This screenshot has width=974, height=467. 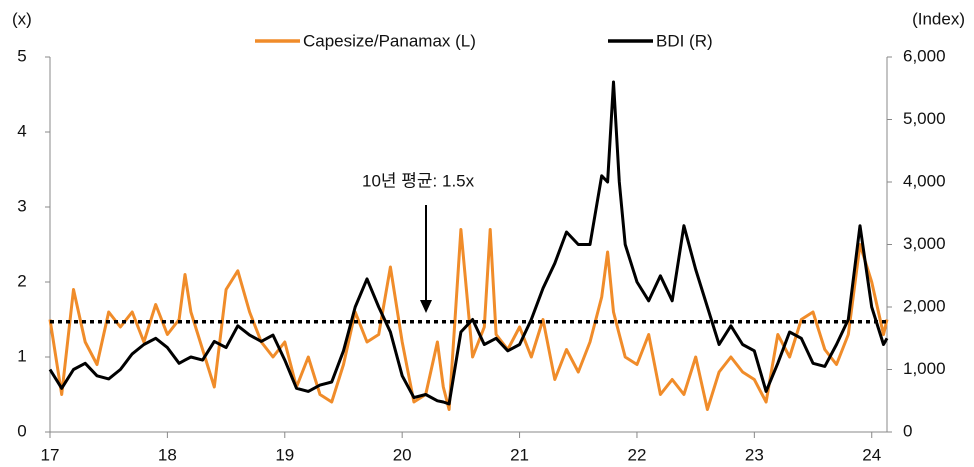 What do you see at coordinates (167, 454) in the screenshot?
I see `x-tick-label: 18` at bounding box center [167, 454].